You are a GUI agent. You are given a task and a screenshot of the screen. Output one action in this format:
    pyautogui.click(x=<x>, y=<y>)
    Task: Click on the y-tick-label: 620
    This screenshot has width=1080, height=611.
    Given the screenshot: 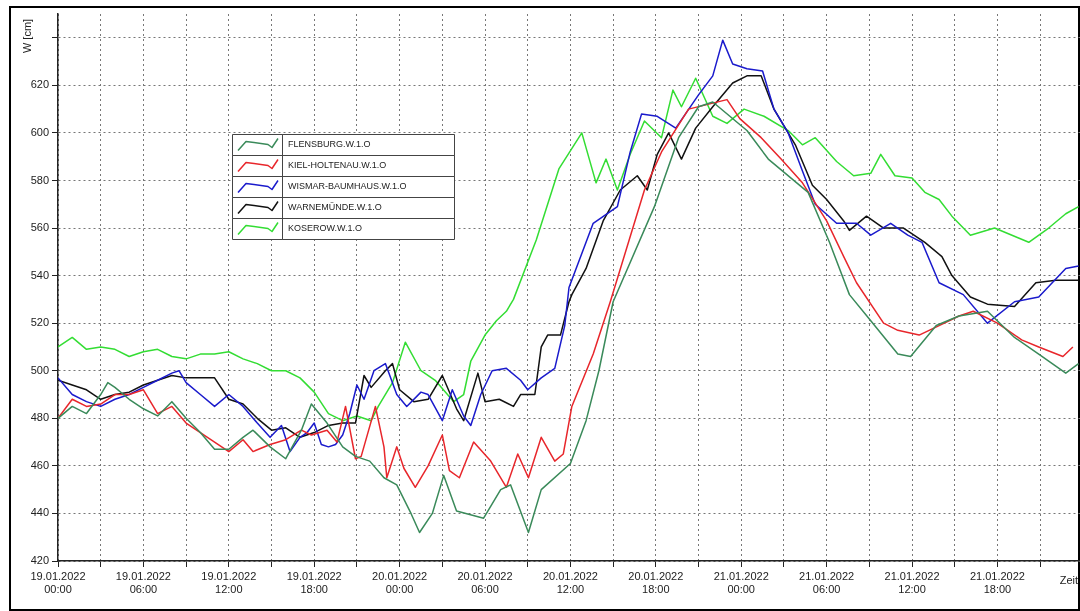 What is the action you would take?
    pyautogui.click(x=39, y=84)
    